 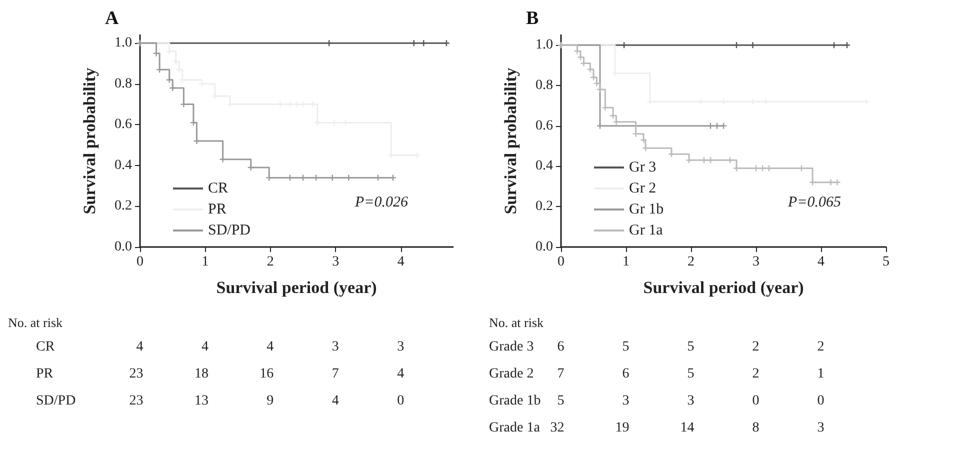 I want to click on text: Grade 1b 5 3 3 0 0, so click(x=656, y=401).